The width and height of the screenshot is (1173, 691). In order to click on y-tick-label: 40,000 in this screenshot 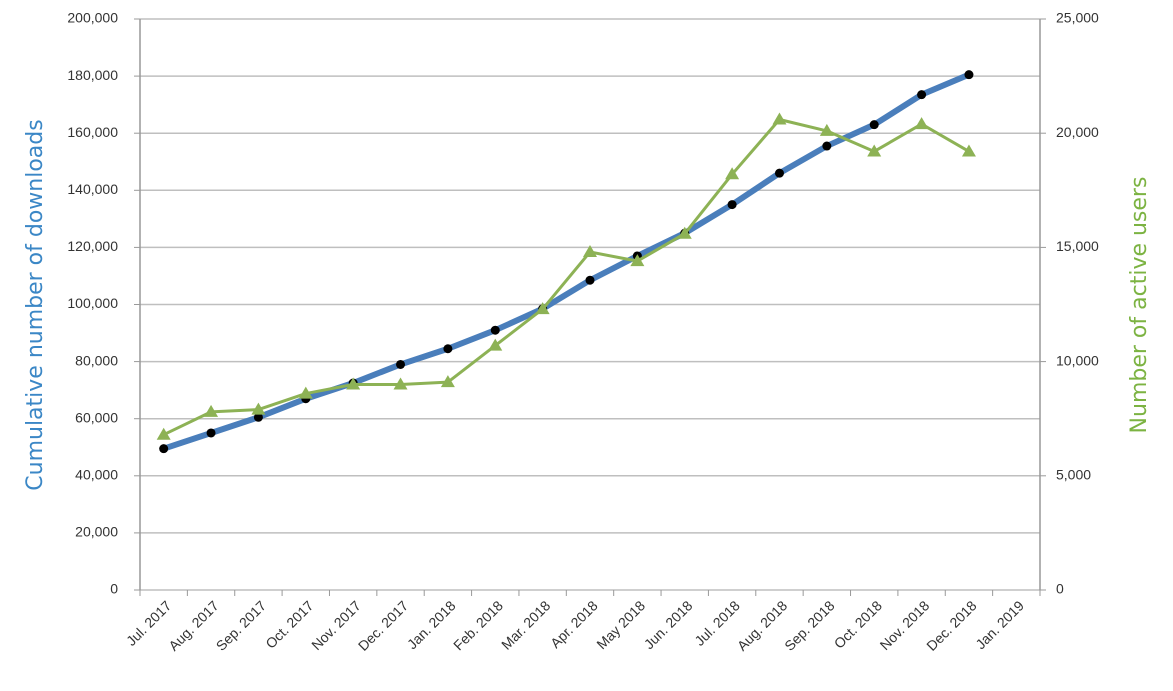, I will do `click(96, 475)`.